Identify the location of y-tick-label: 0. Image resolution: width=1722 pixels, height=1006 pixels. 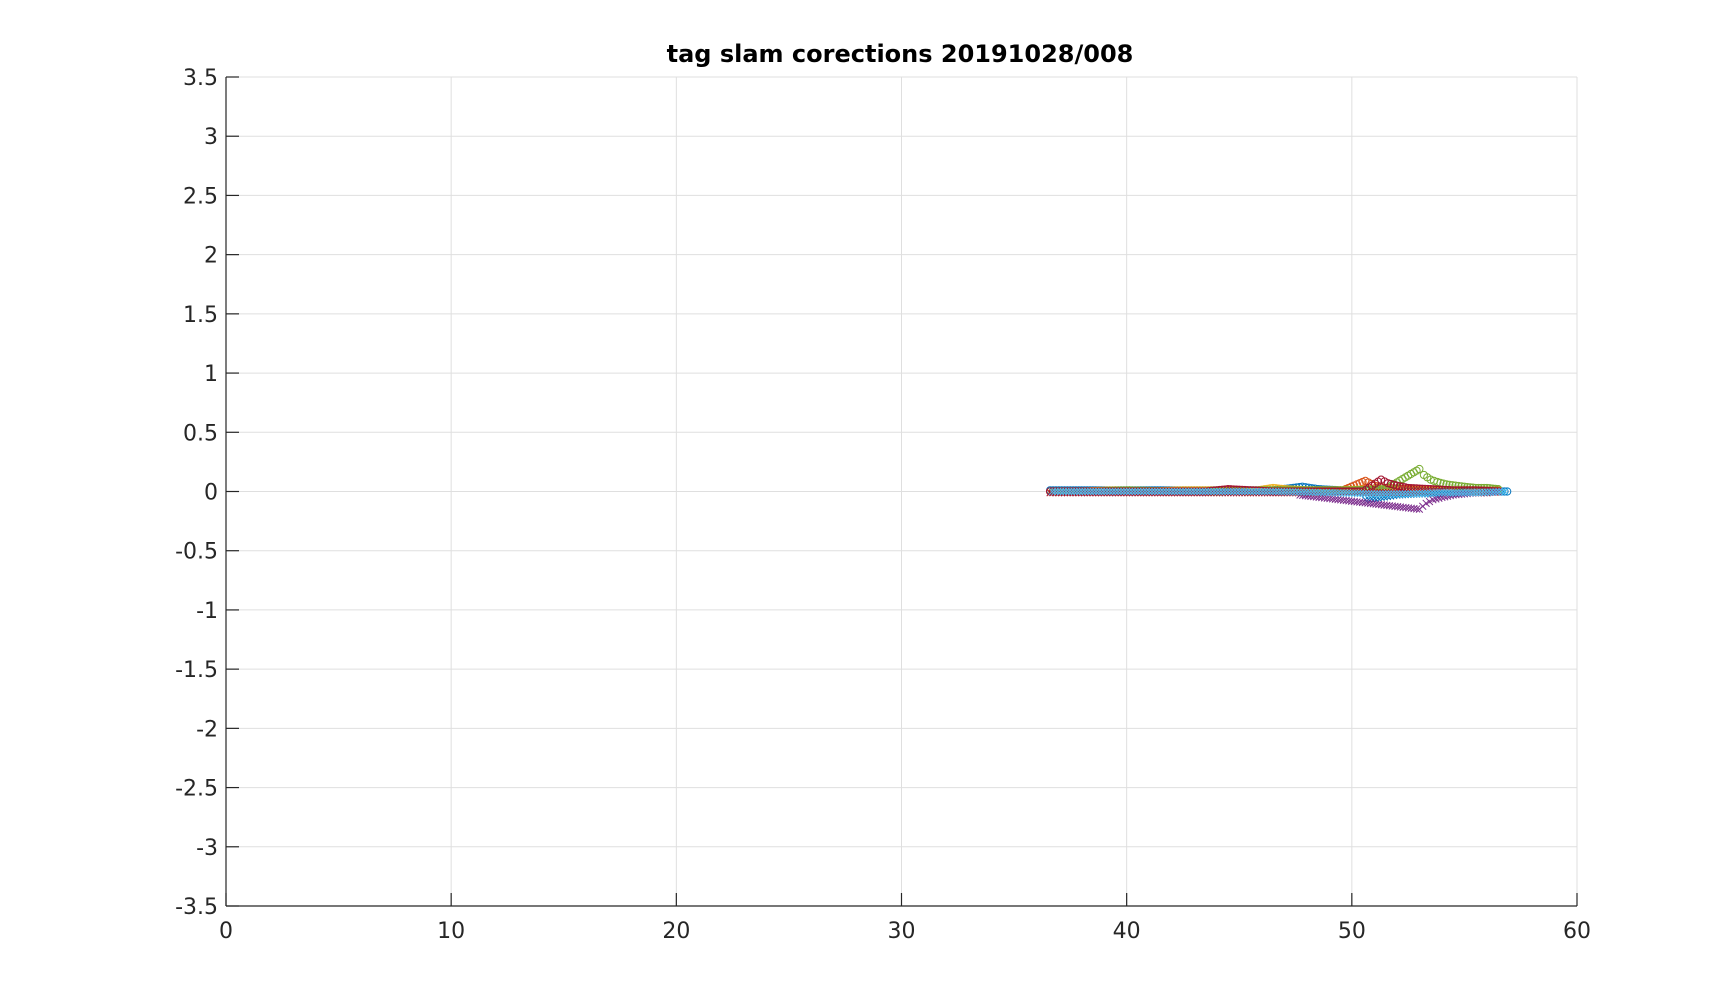
(211, 493).